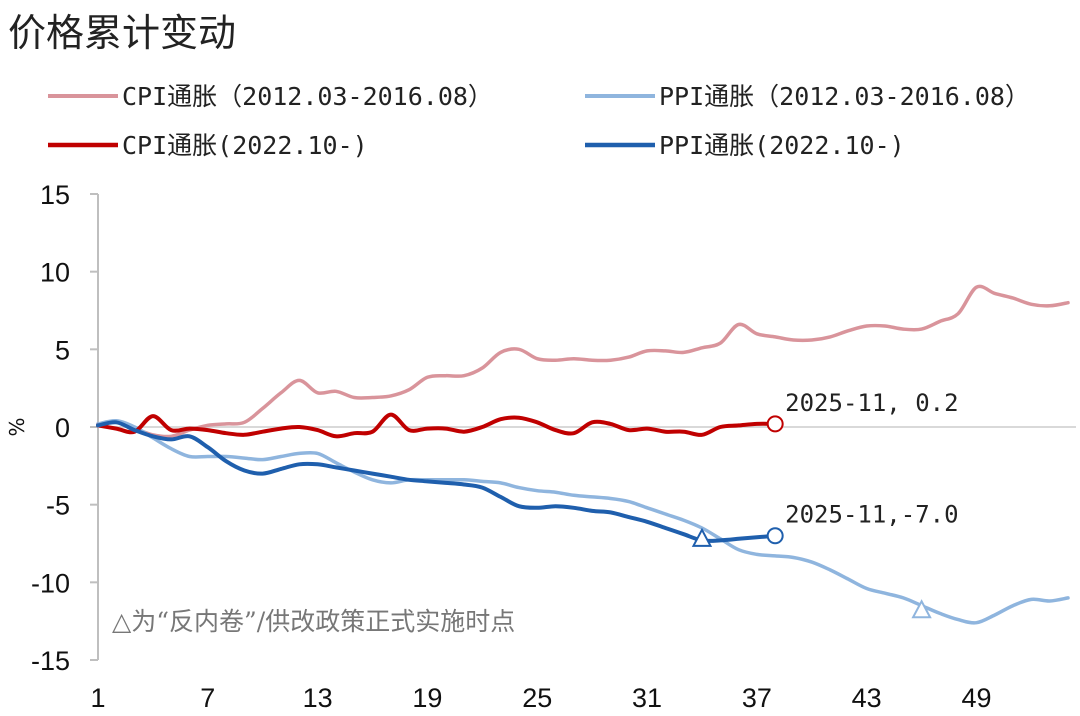 The width and height of the screenshot is (1080, 716). What do you see at coordinates (62, 428) in the screenshot?
I see `y-tick-label: 0` at bounding box center [62, 428].